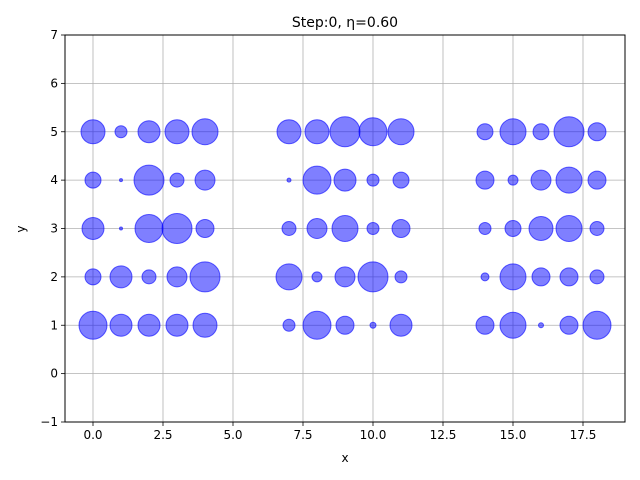  What do you see at coordinates (232, 435) in the screenshot?
I see `x-tick-label: 5.0` at bounding box center [232, 435].